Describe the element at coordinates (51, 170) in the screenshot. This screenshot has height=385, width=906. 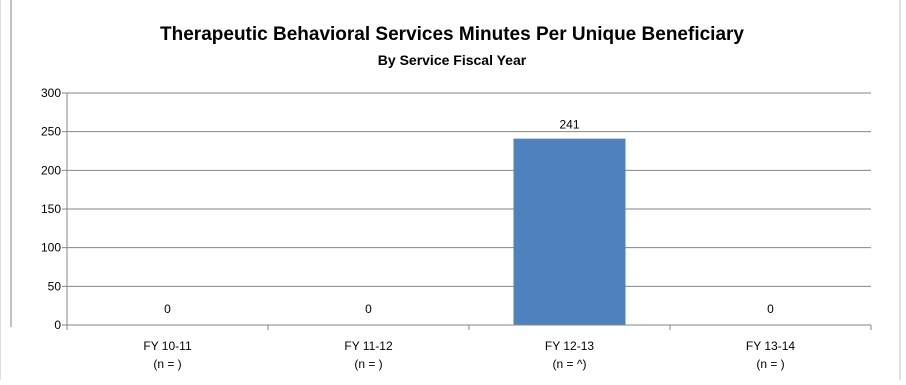
I see `y-tick-label: 200` at that location.